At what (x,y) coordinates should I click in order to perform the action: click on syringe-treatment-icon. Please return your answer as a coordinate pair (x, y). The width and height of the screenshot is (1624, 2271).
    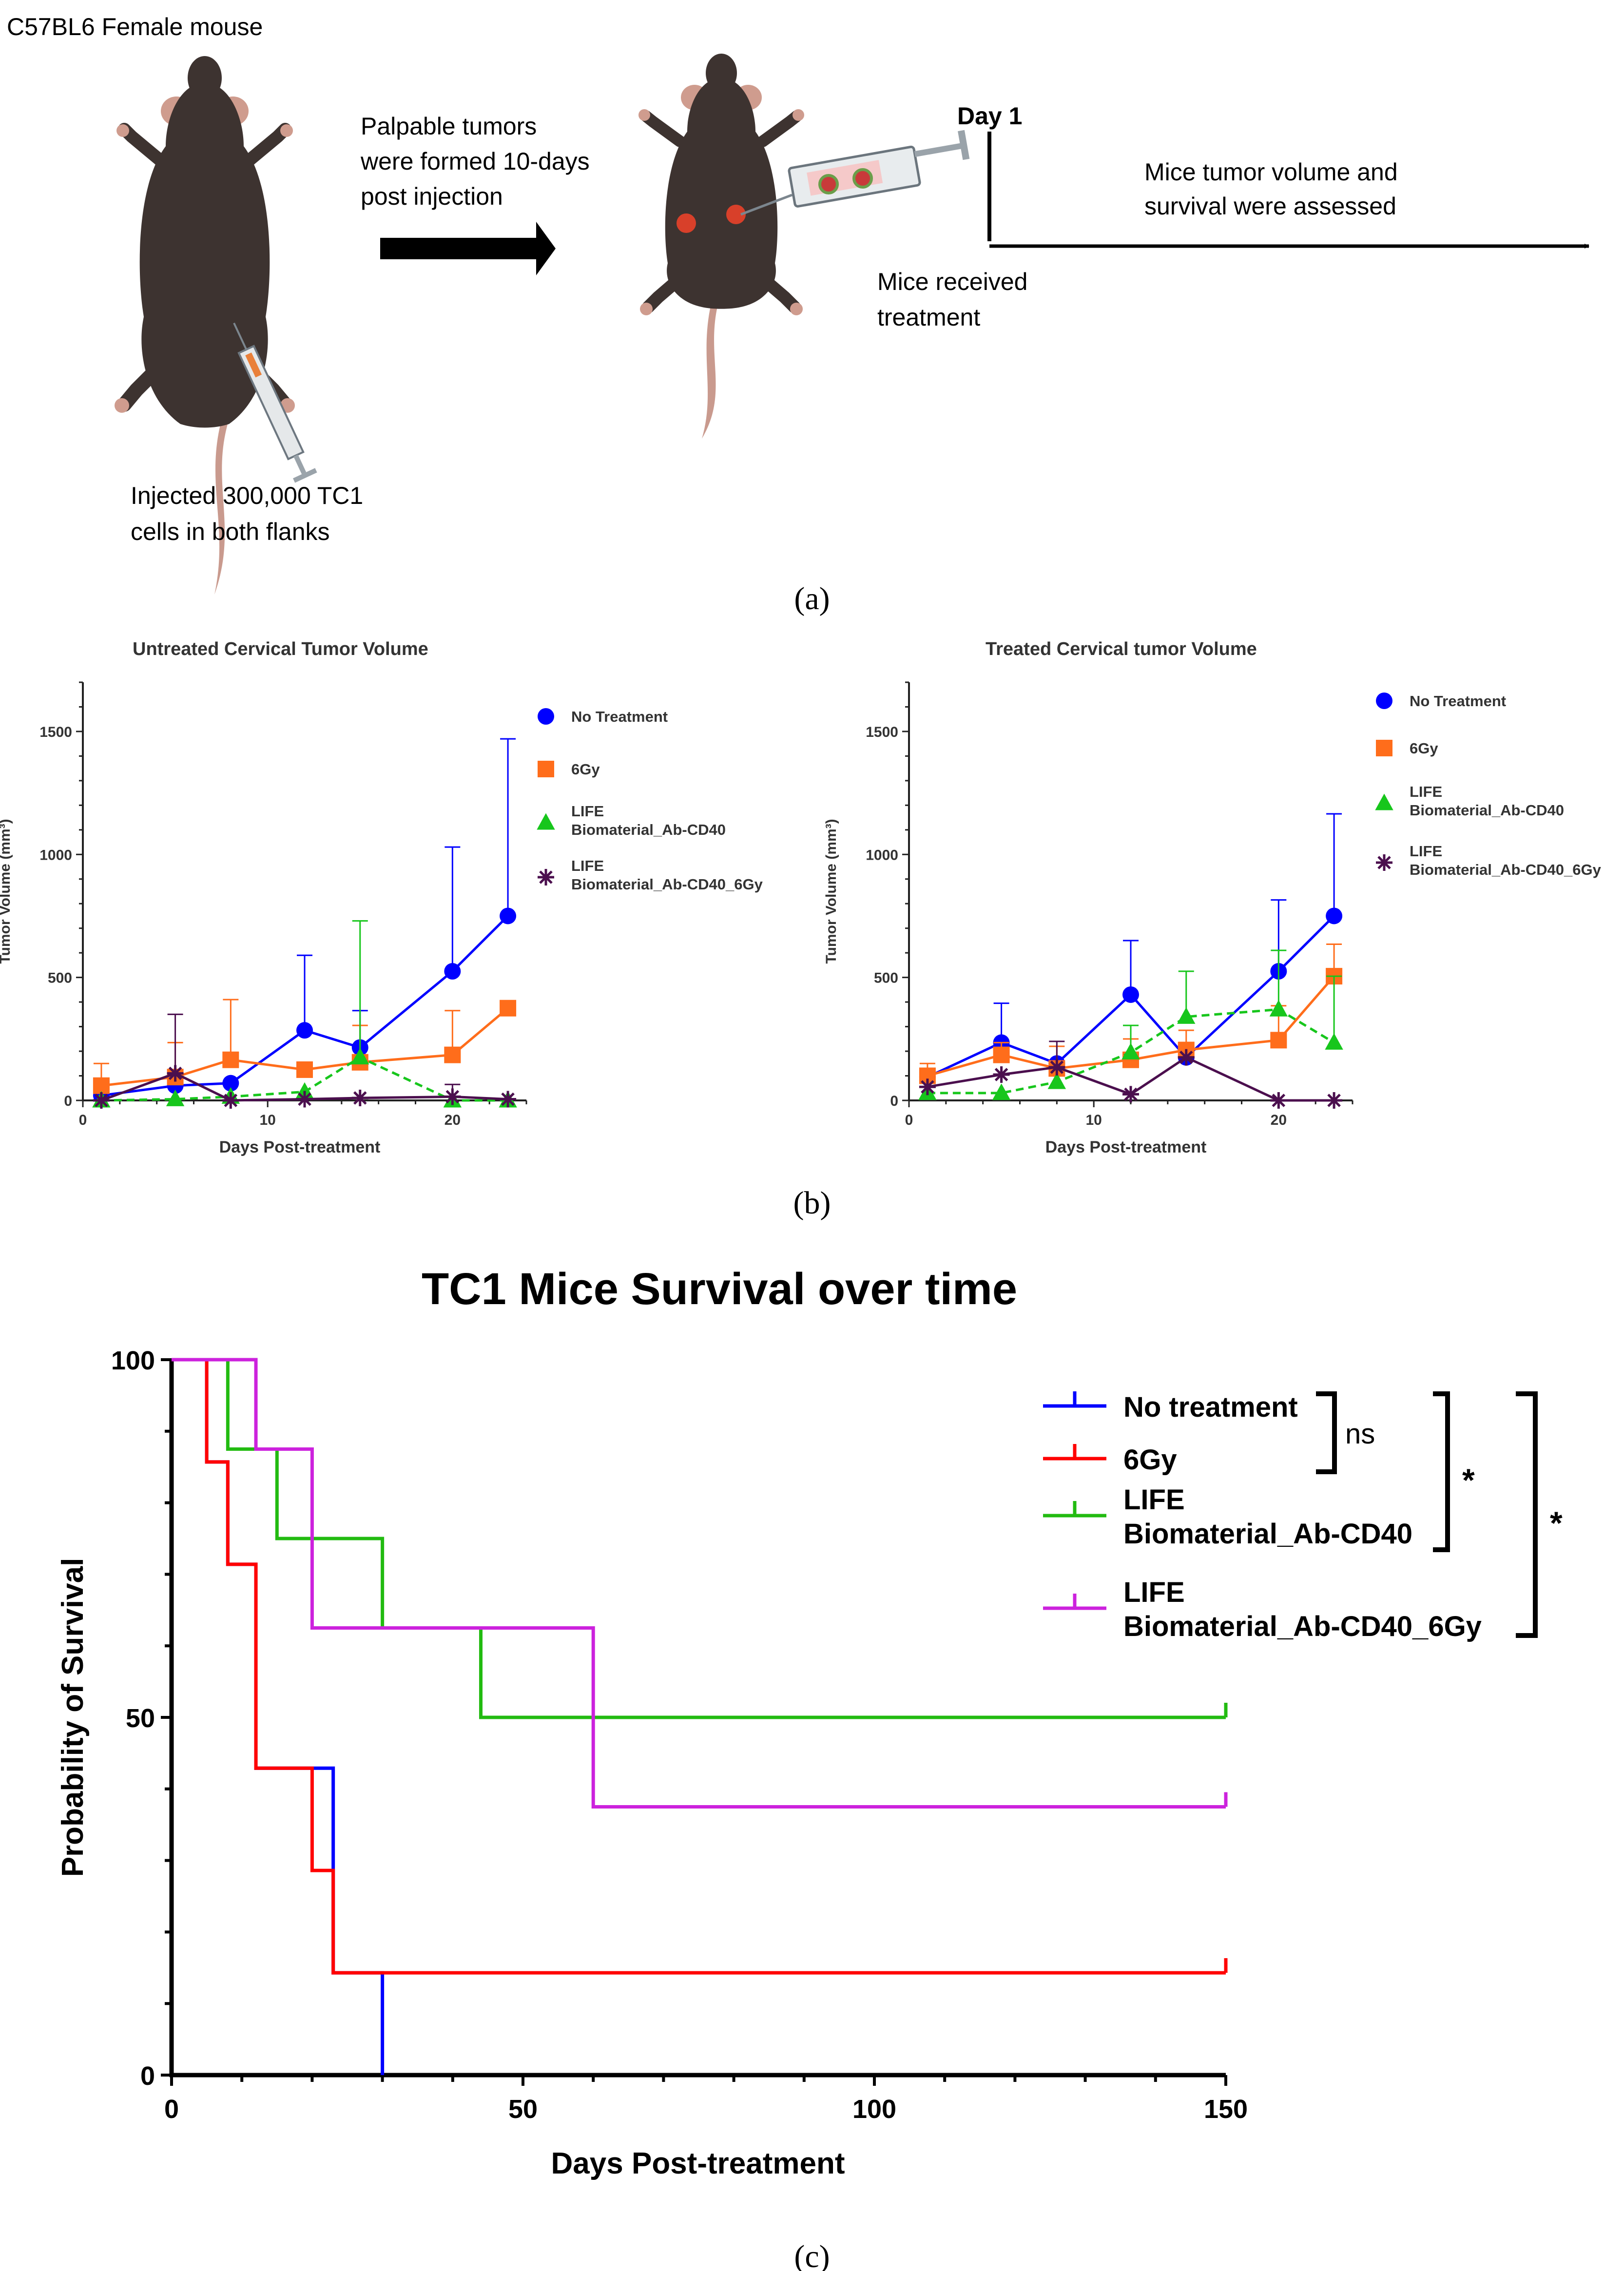
    Looking at the image, I should click on (855, 173).